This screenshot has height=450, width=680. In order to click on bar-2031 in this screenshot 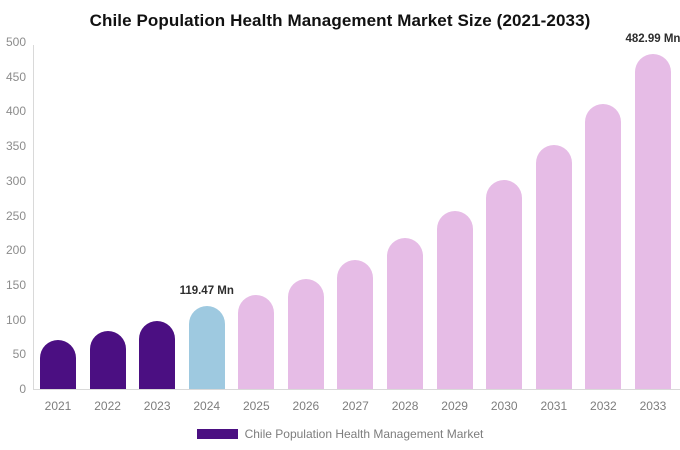, I will do `click(553, 267)`.